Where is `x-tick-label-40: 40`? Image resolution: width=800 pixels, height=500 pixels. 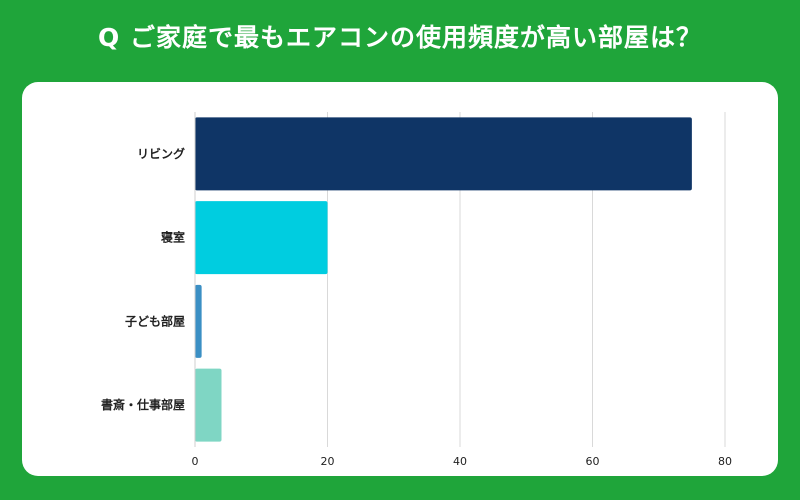 x-tick-label-40: 40 is located at coordinates (460, 461).